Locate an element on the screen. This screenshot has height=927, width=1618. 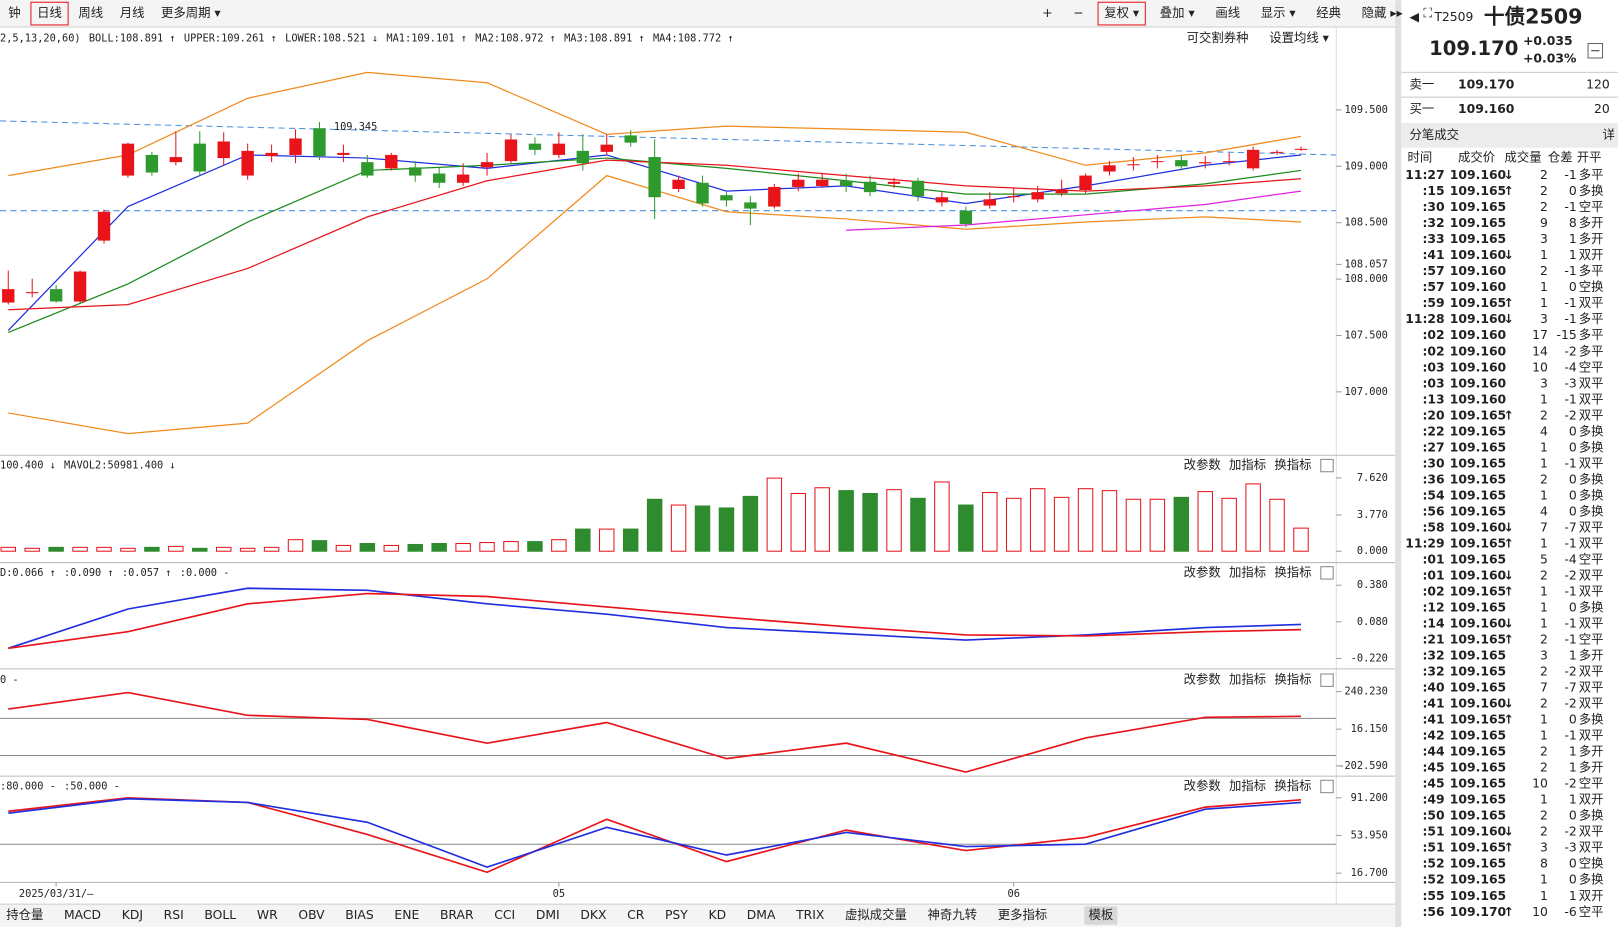
indicator-tab: PSY is located at coordinates (676, 915).